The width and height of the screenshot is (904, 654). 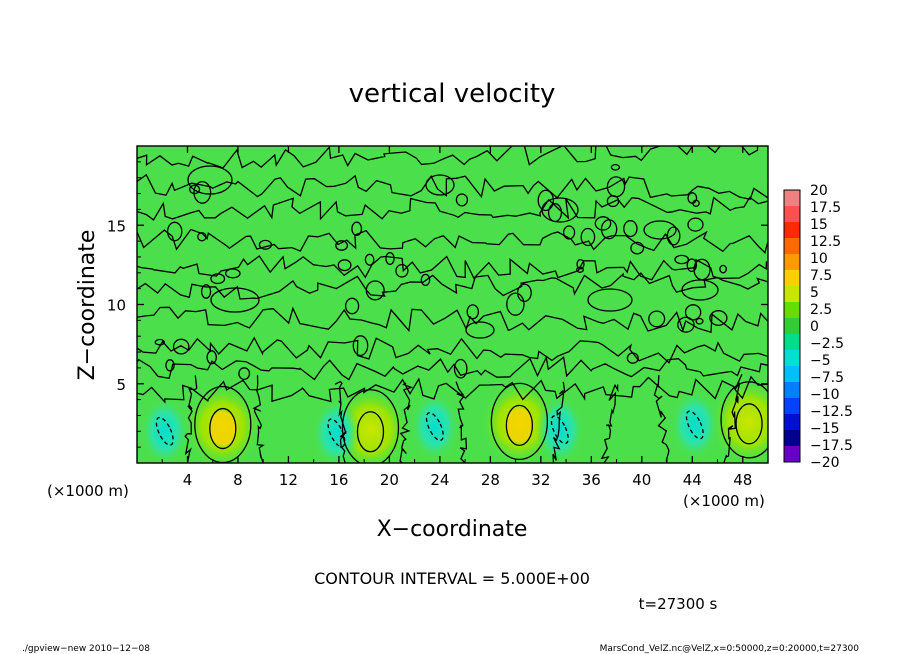 What do you see at coordinates (827, 378) in the screenshot?
I see `colorbar-label: −7.5` at bounding box center [827, 378].